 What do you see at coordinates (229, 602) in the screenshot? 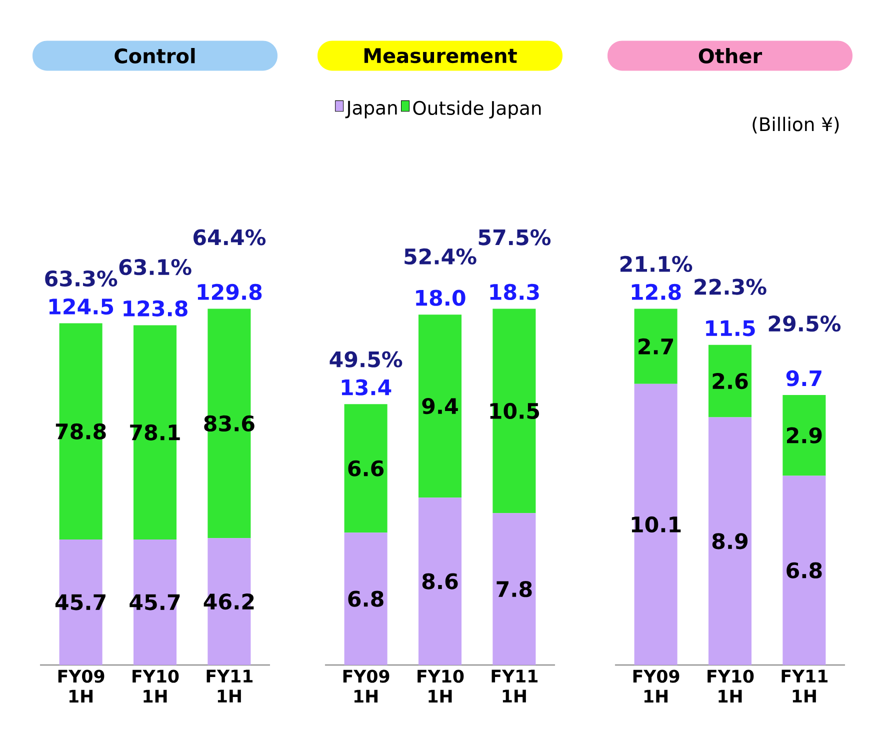
I see `data-label: 46.2` at bounding box center [229, 602].